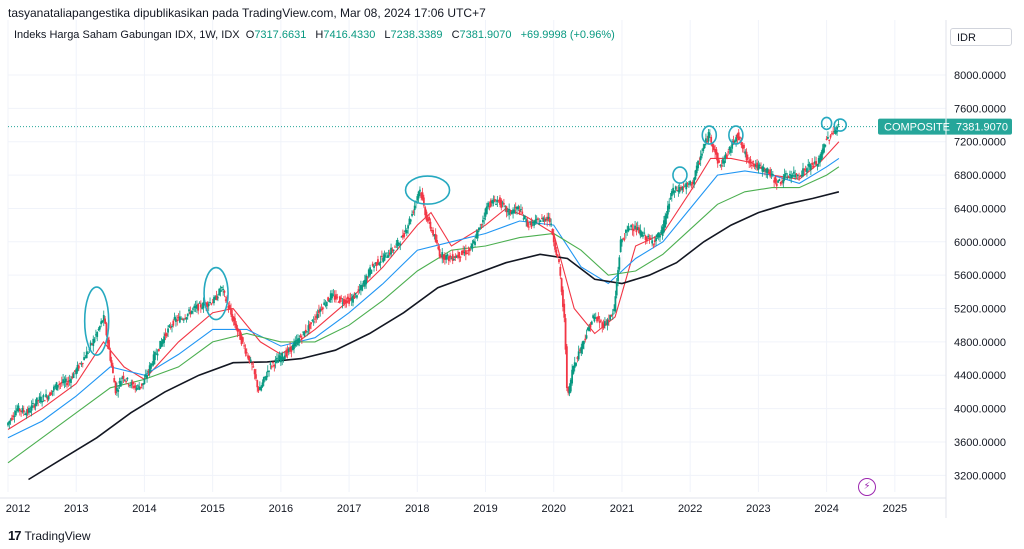 The width and height of the screenshot is (1024, 549). Describe the element at coordinates (895, 509) in the screenshot. I see `x-tick-label: 2025` at that location.